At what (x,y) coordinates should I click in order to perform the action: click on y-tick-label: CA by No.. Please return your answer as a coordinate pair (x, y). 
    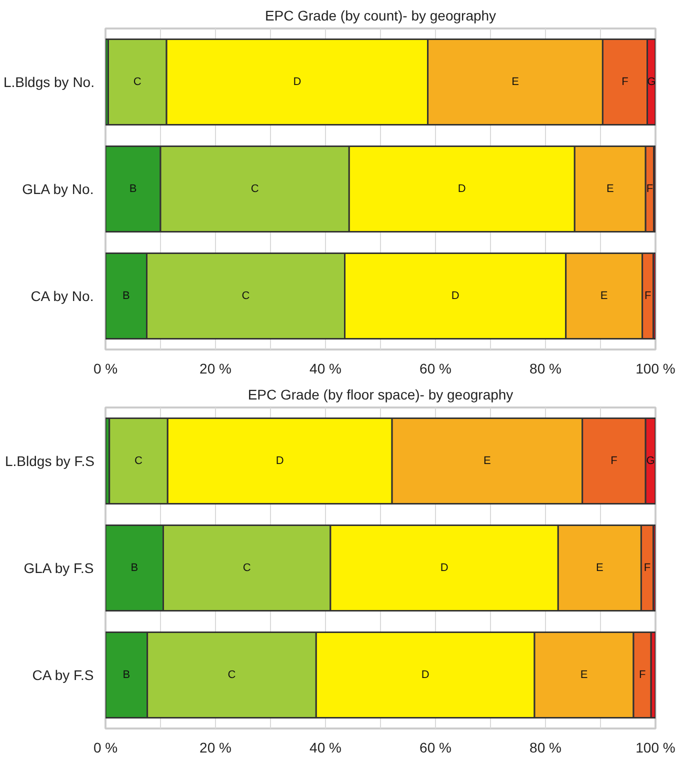
    Looking at the image, I should click on (62, 296).